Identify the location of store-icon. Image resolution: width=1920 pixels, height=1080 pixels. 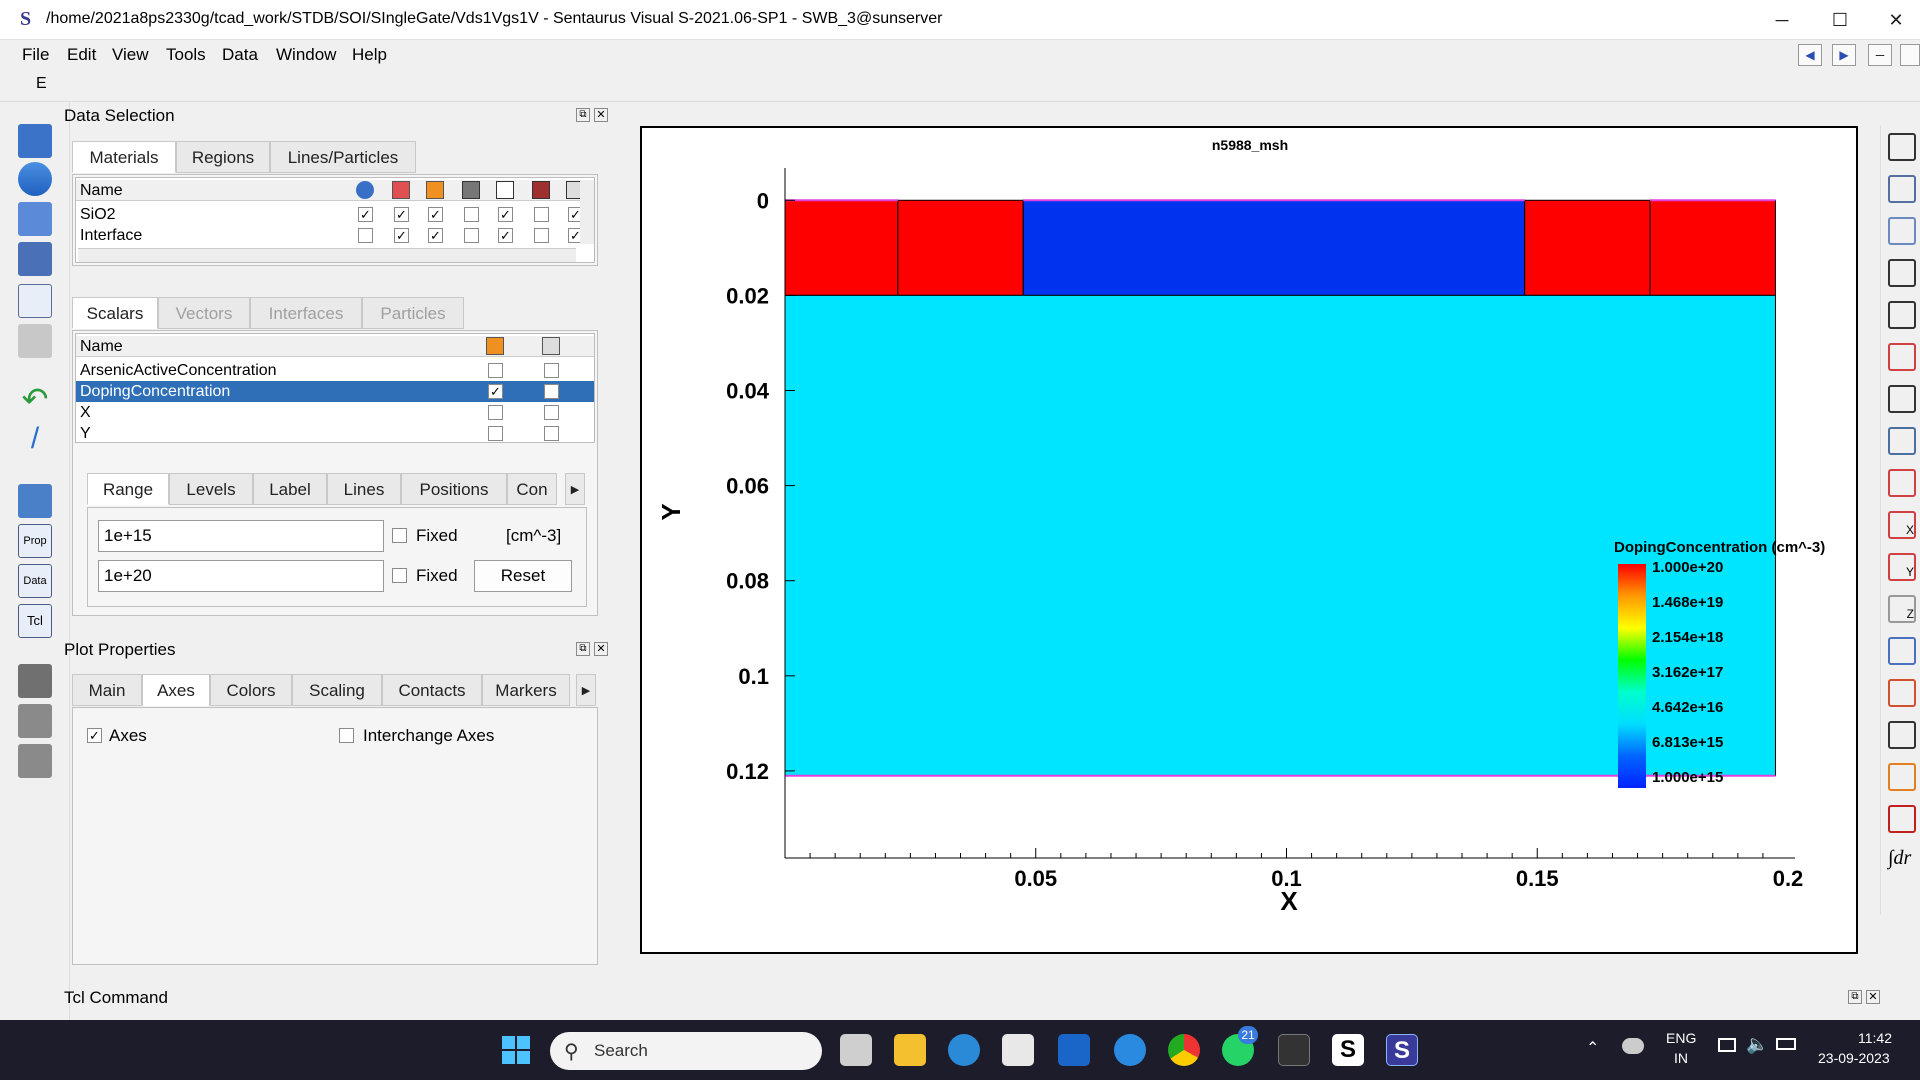
(1018, 1050).